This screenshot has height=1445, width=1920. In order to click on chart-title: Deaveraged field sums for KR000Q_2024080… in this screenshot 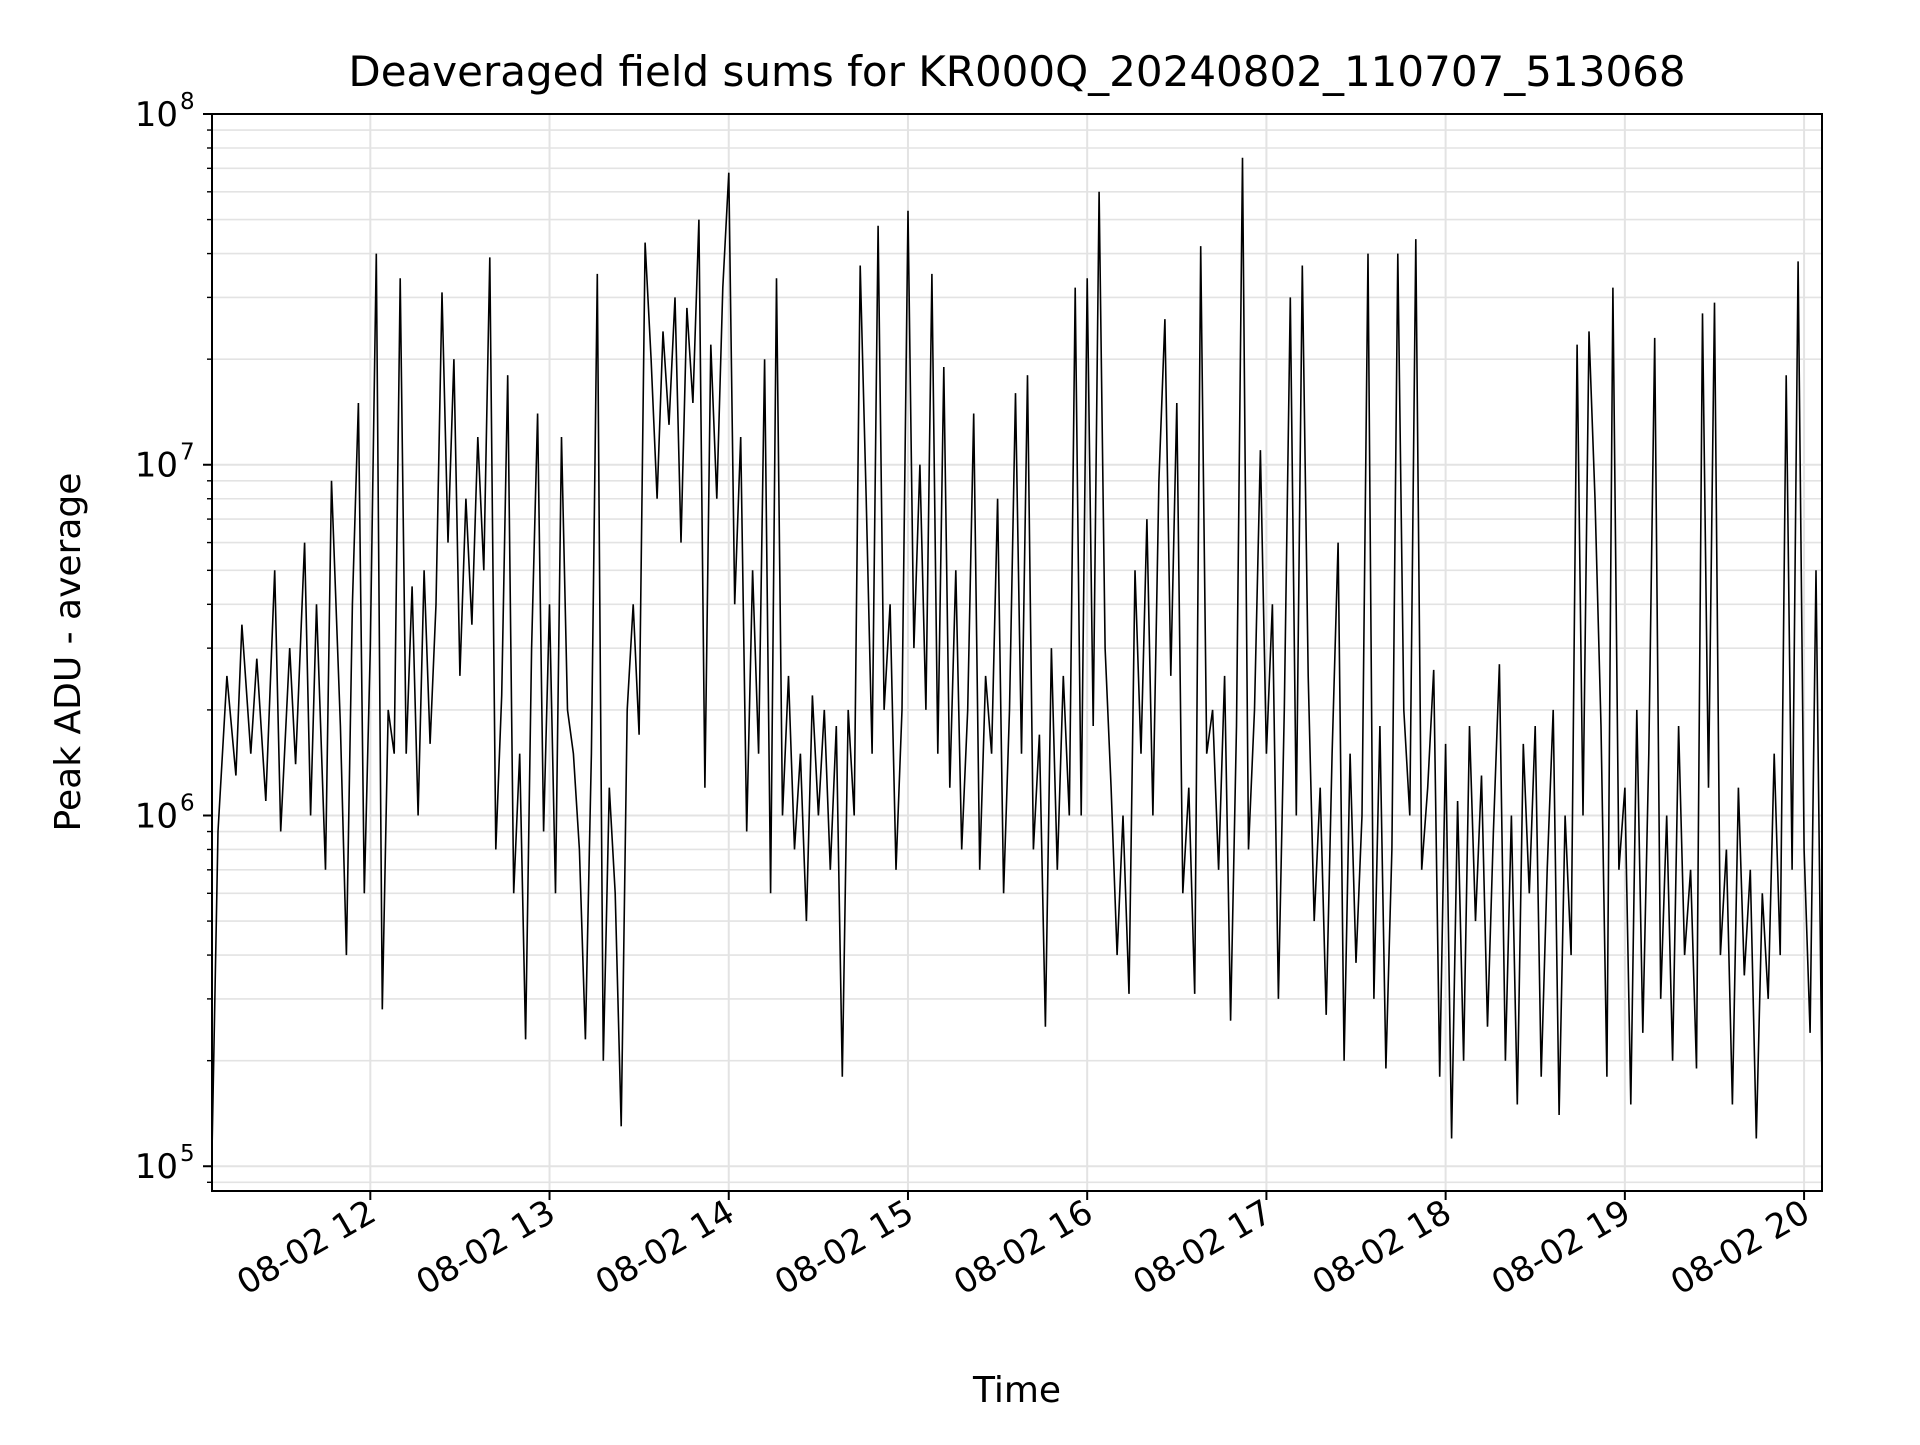, I will do `click(1016, 71)`.